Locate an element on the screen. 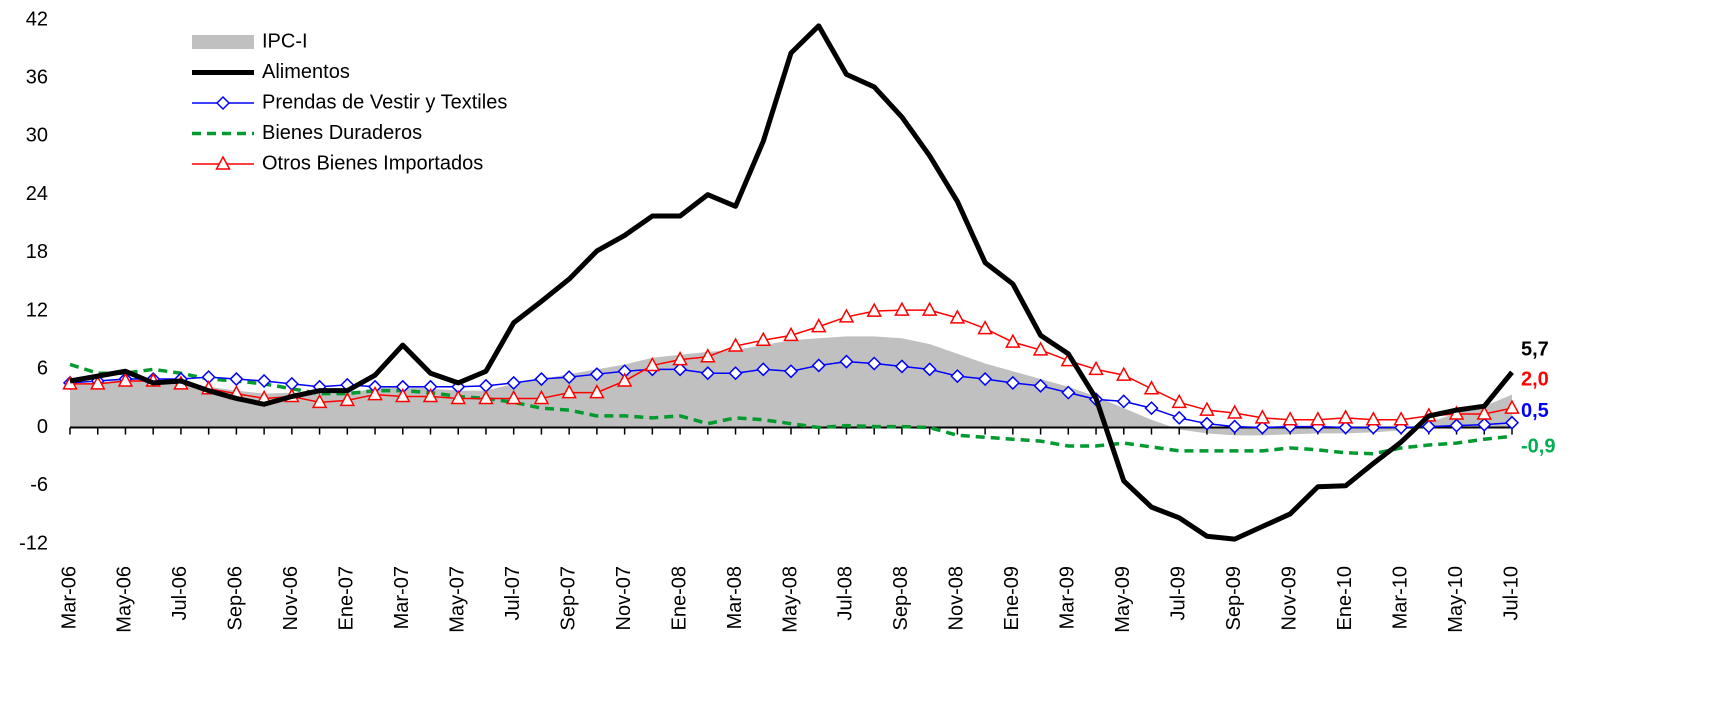  x-tick-label: Mar-10 is located at coordinates (1400, 597).